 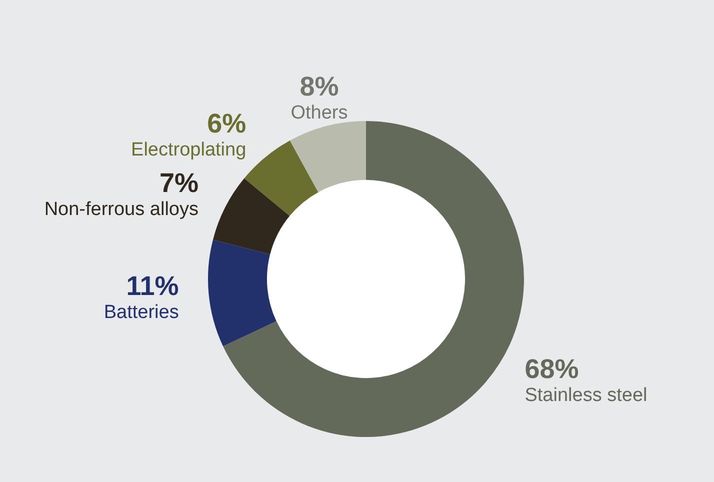 What do you see at coordinates (121, 209) in the screenshot?
I see `slice-label: Non-ferrous alloys` at bounding box center [121, 209].